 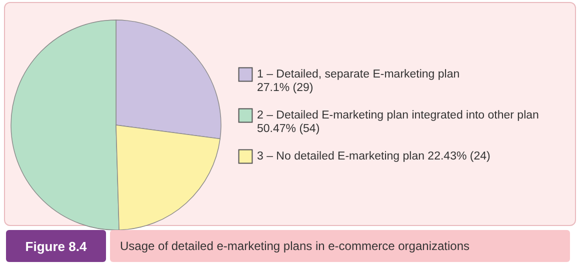 What do you see at coordinates (285, 88) in the screenshot?
I see `data-label: 27.1% (29)` at bounding box center [285, 88].